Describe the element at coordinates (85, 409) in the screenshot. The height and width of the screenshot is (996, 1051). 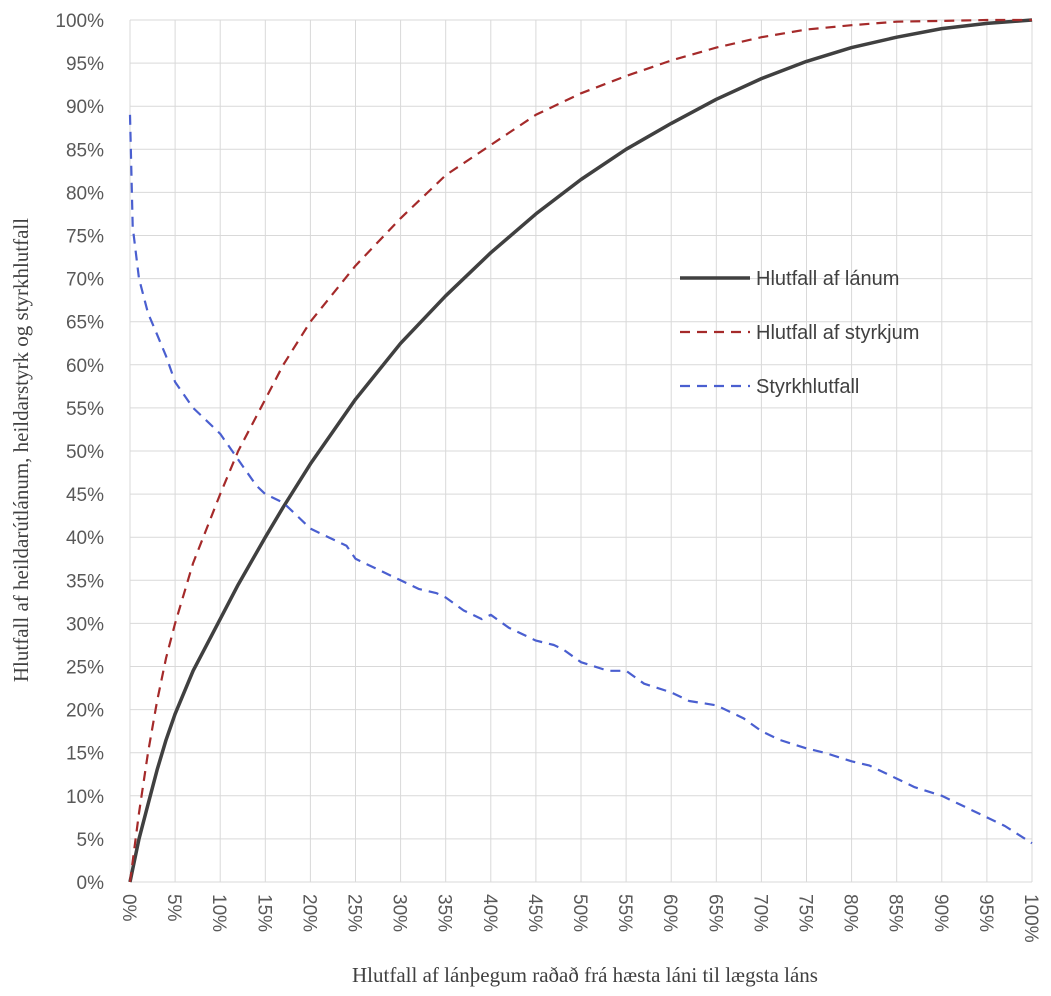
I see `y-tick-label: 55%` at that location.